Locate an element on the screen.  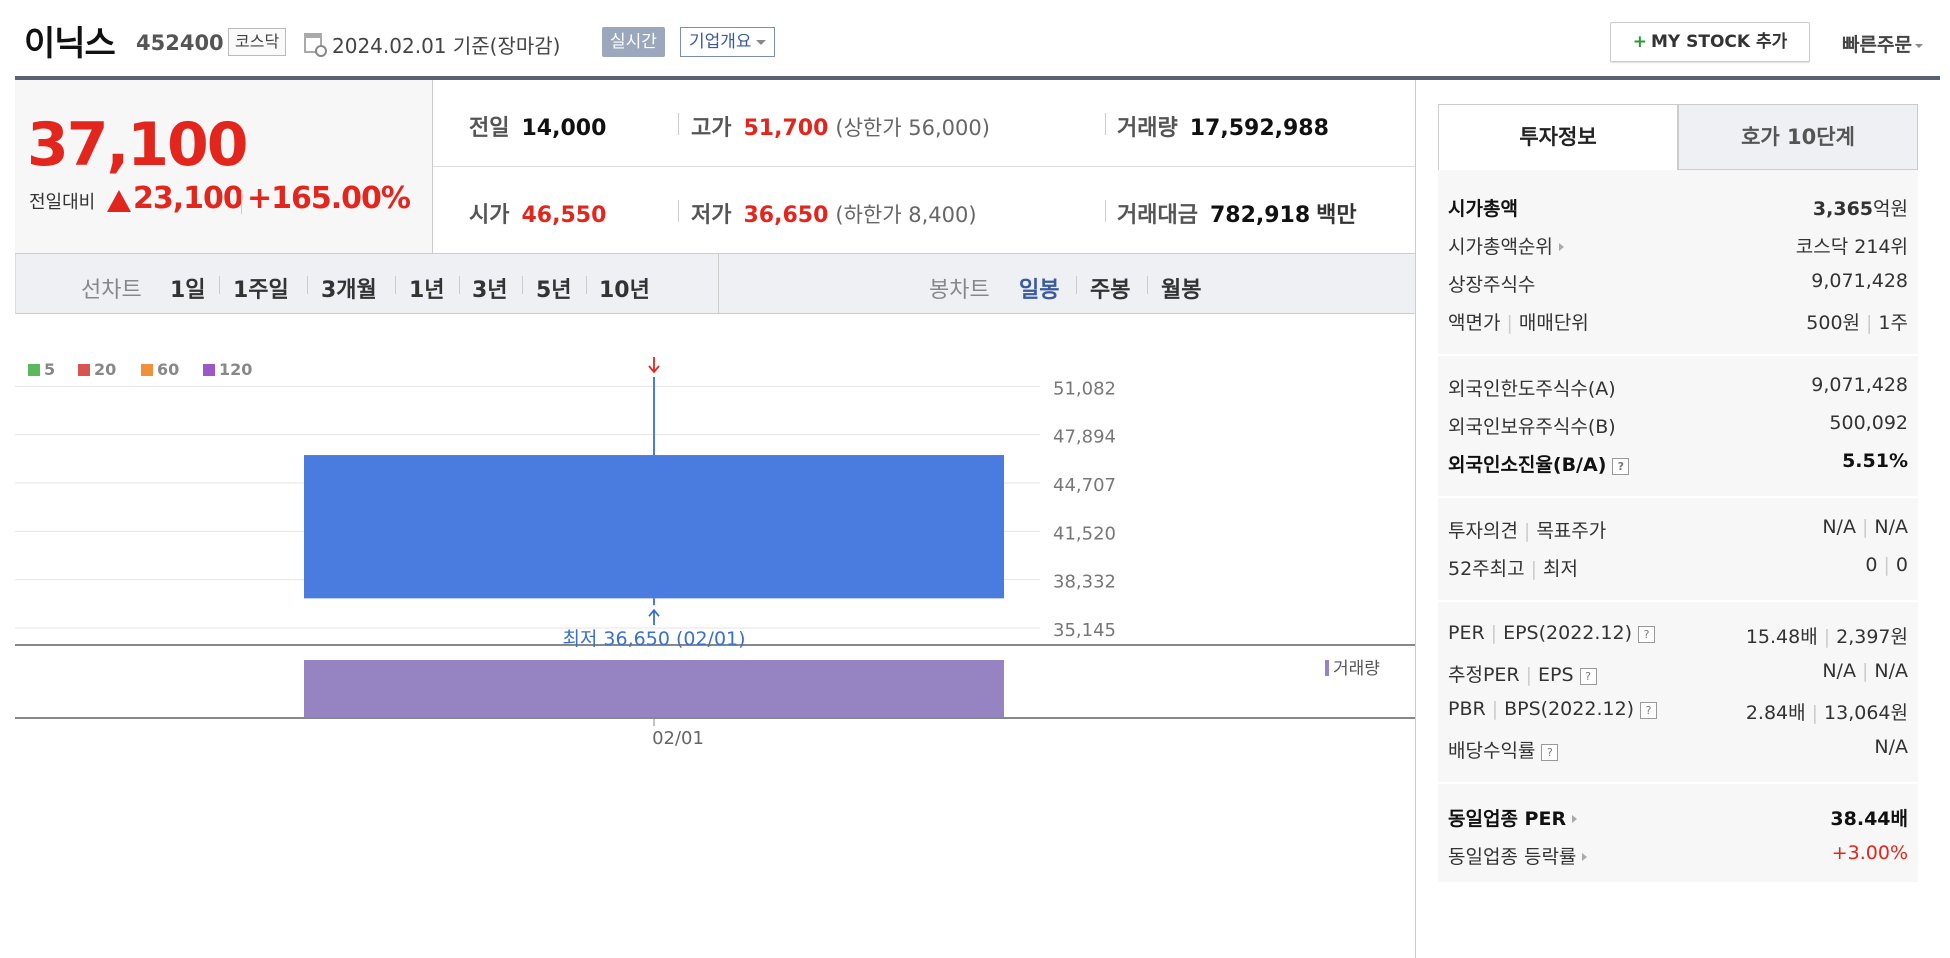
amount-value: 782,918 is located at coordinates (1260, 215).